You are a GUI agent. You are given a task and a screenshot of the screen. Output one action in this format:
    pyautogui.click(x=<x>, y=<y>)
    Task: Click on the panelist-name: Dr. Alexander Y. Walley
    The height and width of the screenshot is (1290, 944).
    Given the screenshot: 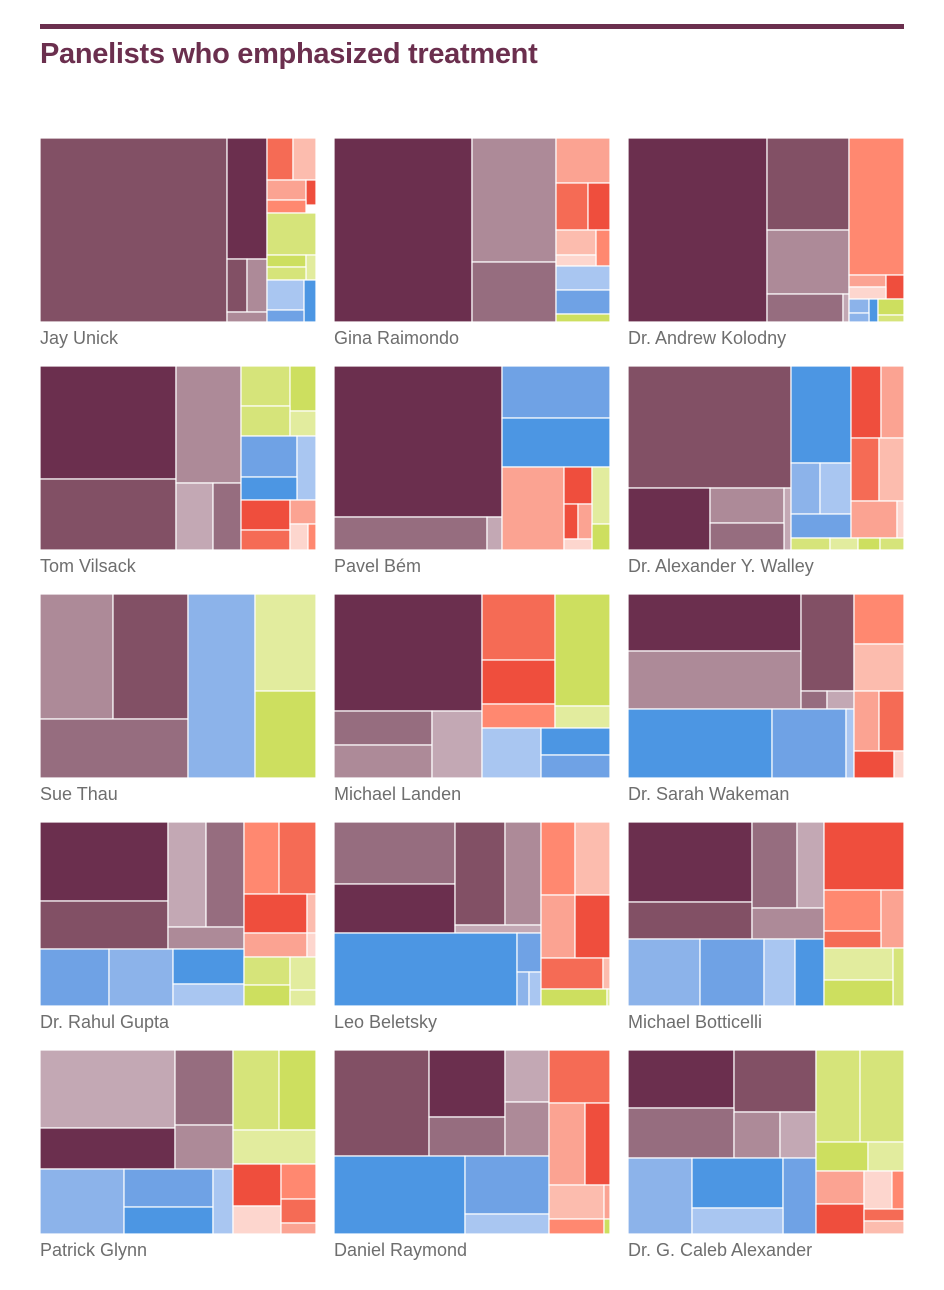 What is the action you would take?
    pyautogui.click(x=721, y=566)
    